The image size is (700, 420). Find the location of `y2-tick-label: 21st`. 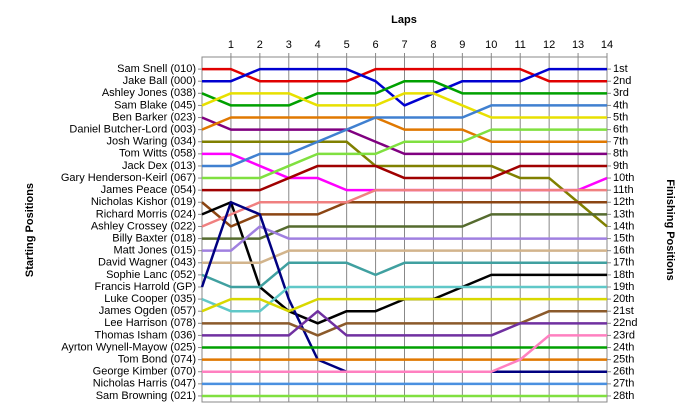

y2-tick-label: 21st is located at coordinates (623, 311).